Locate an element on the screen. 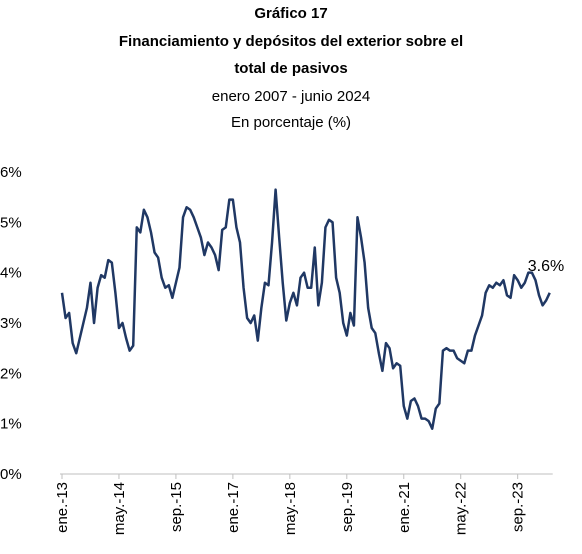 The image size is (582, 554). x-tick-label: may.-14 is located at coordinates (119, 508).